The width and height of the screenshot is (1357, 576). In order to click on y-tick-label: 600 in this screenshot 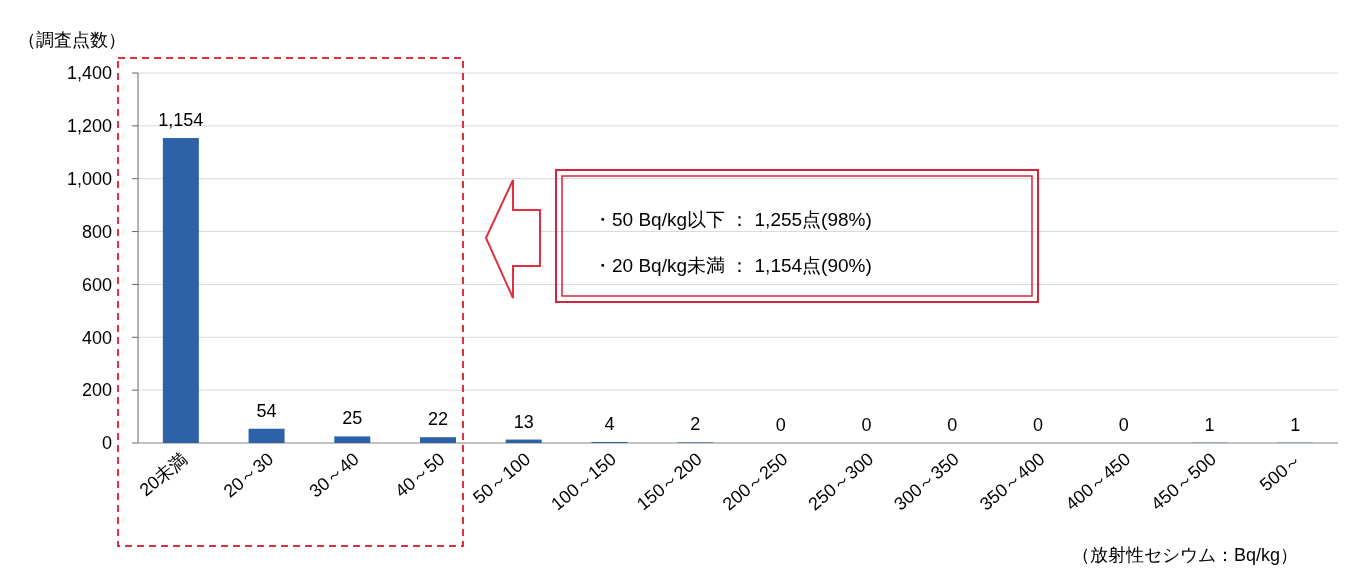, I will do `click(96, 284)`.